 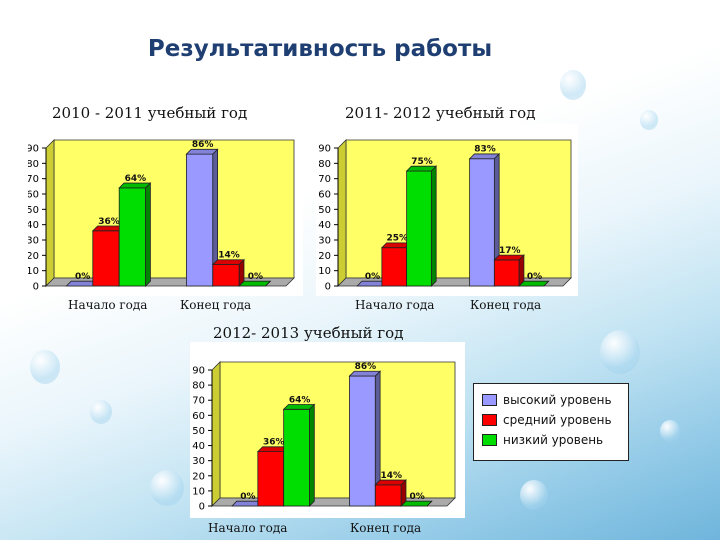 I want to click on data-label-medium: 17%, so click(x=510, y=251).